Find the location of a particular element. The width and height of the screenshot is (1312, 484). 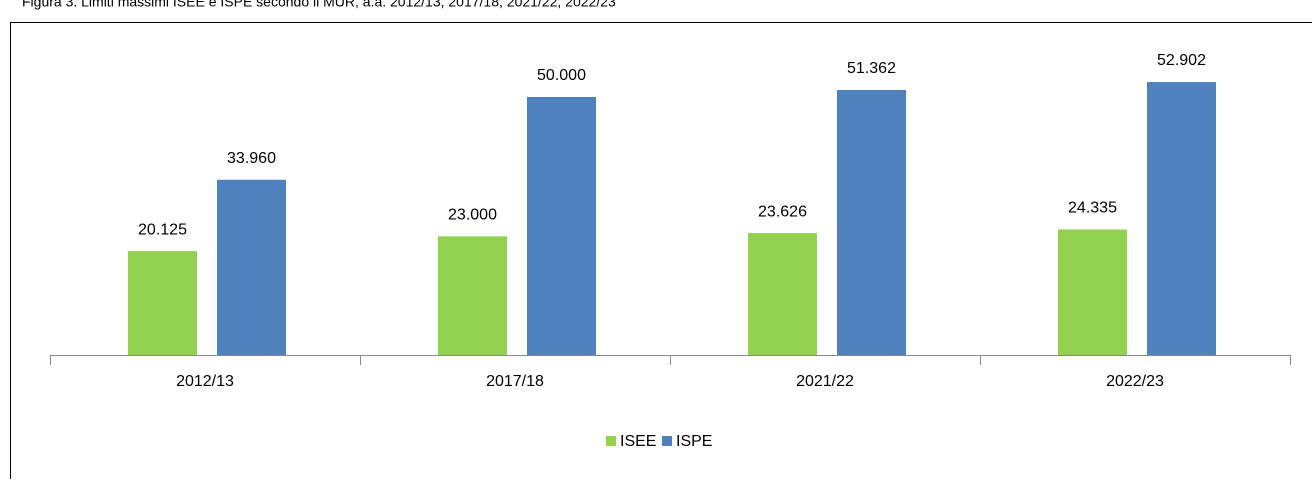

data-label: 23.626 is located at coordinates (782, 211).